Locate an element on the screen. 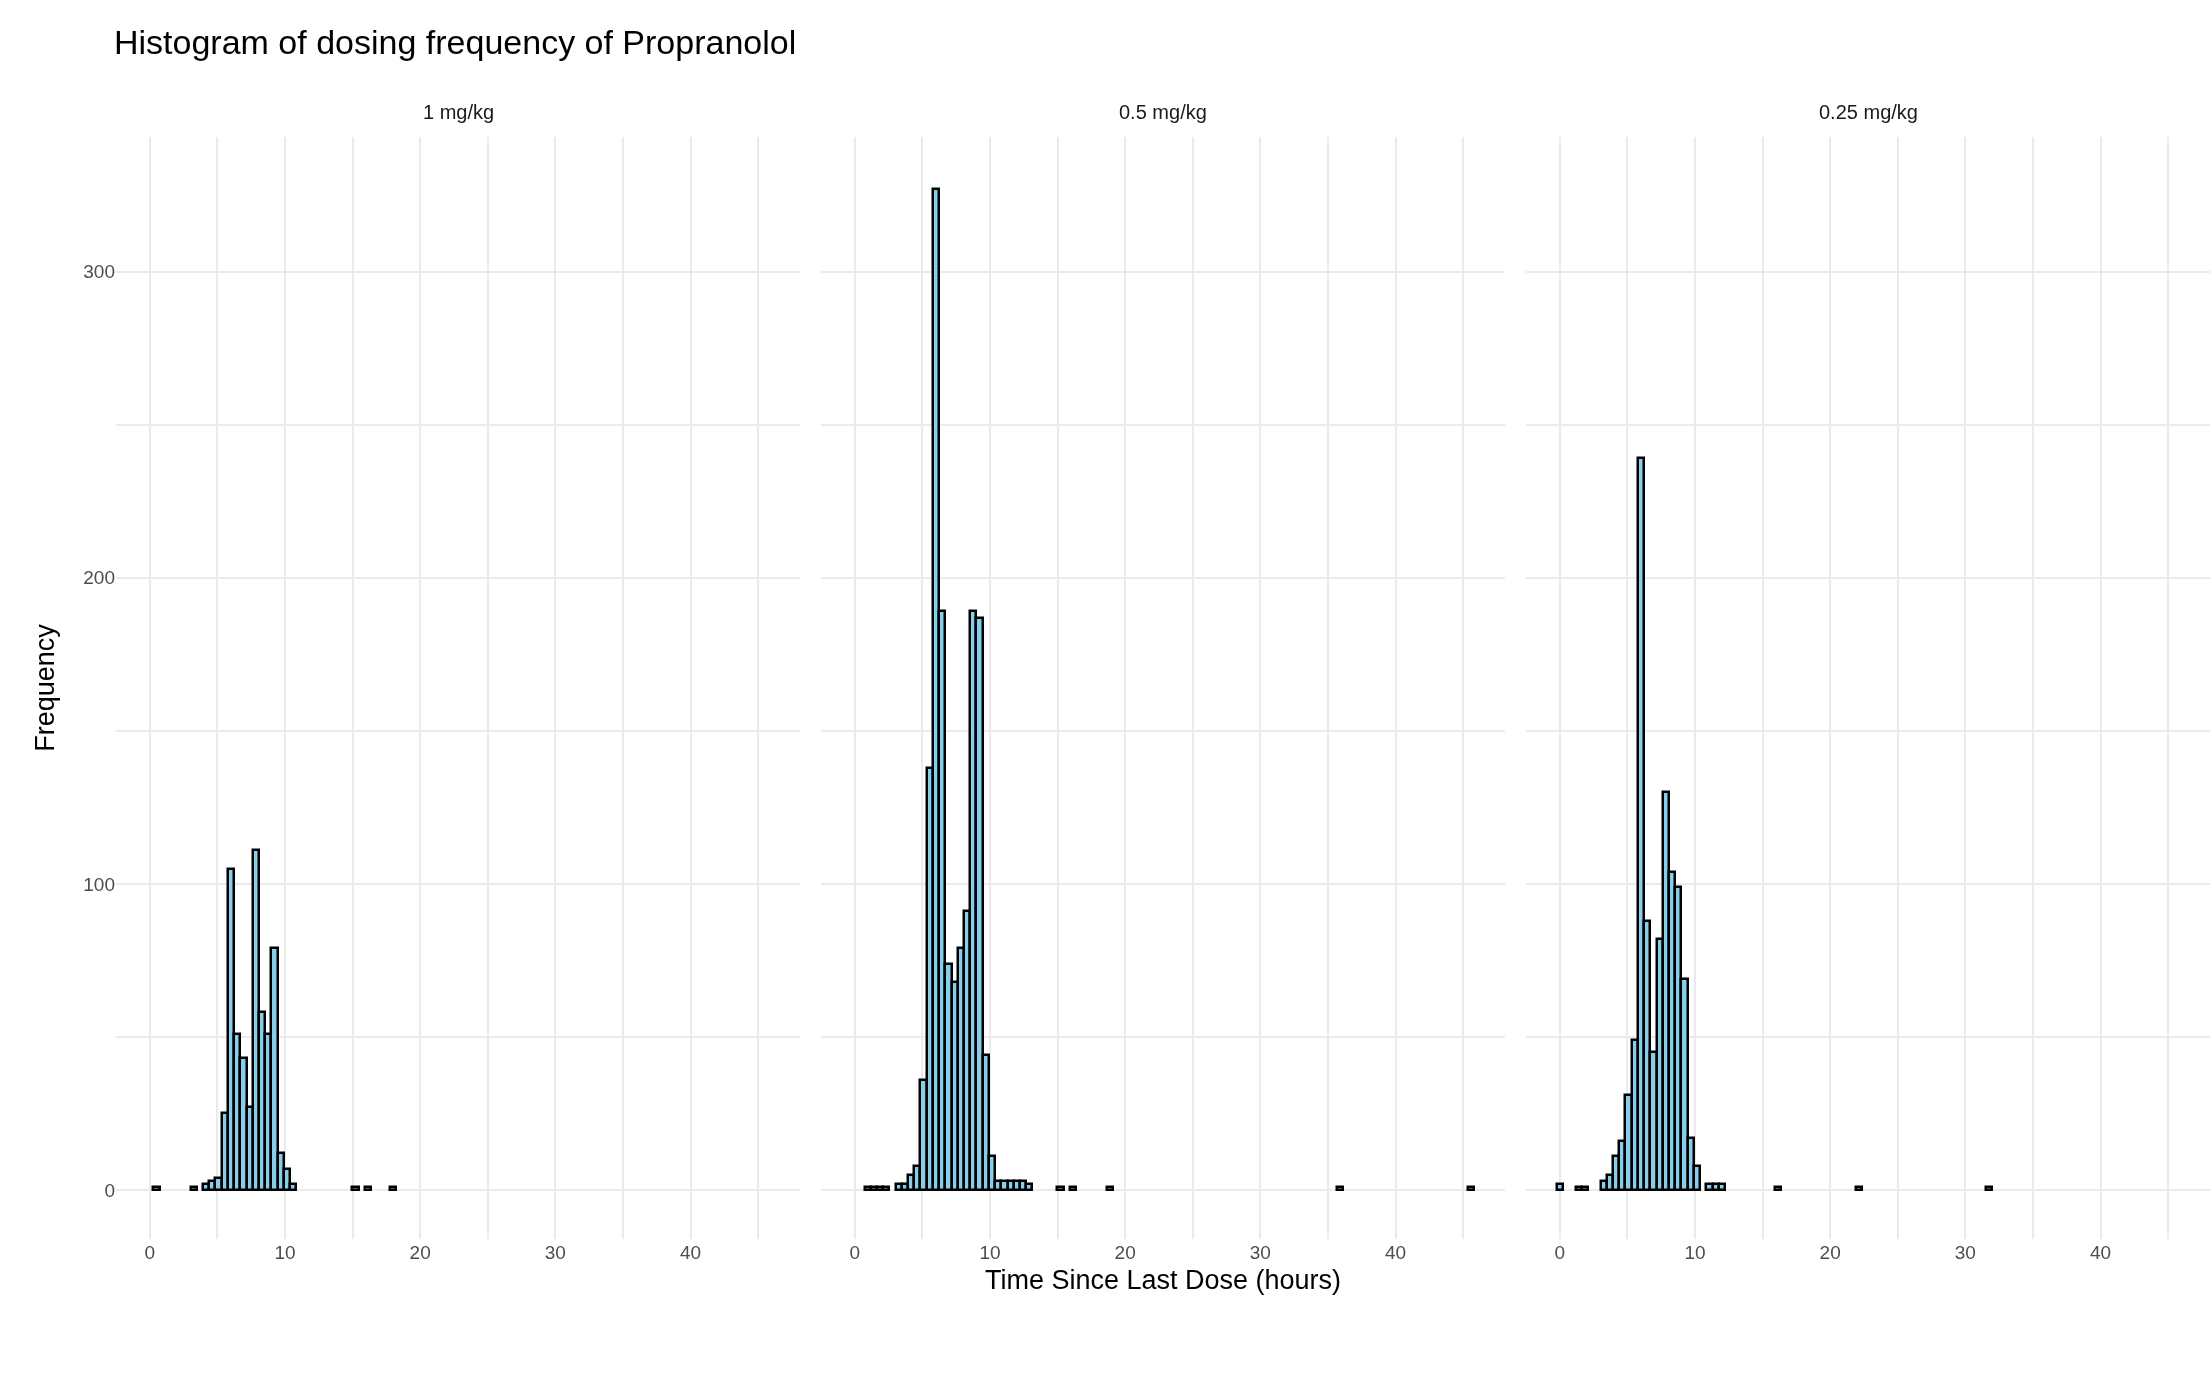 Image resolution: width=2212 pixels, height=1383 pixels. y-tick-label: 0 is located at coordinates (109, 1190).